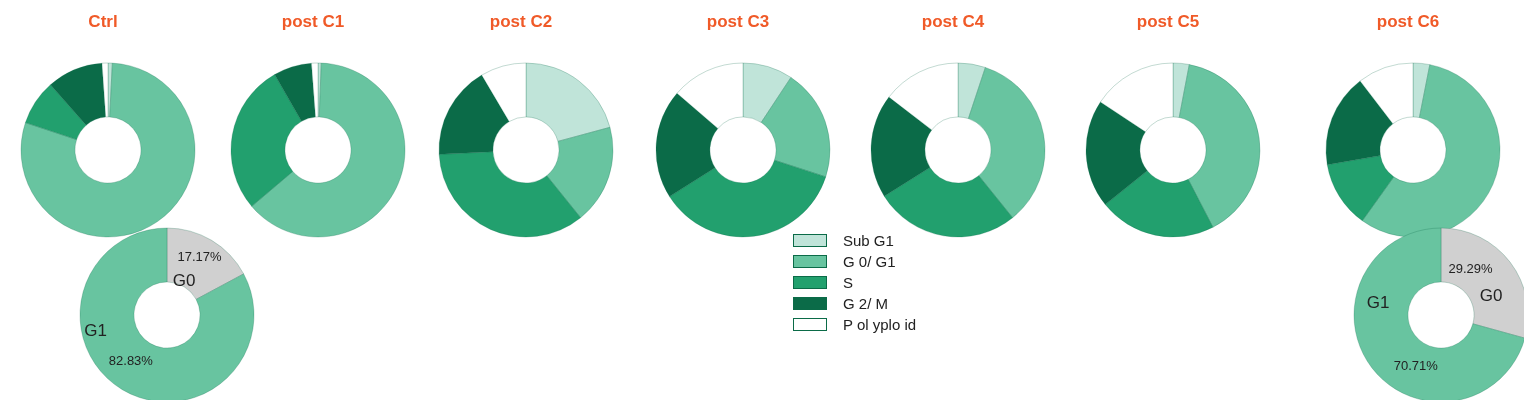  I want to click on chart-title: post C5, so click(1168, 22).